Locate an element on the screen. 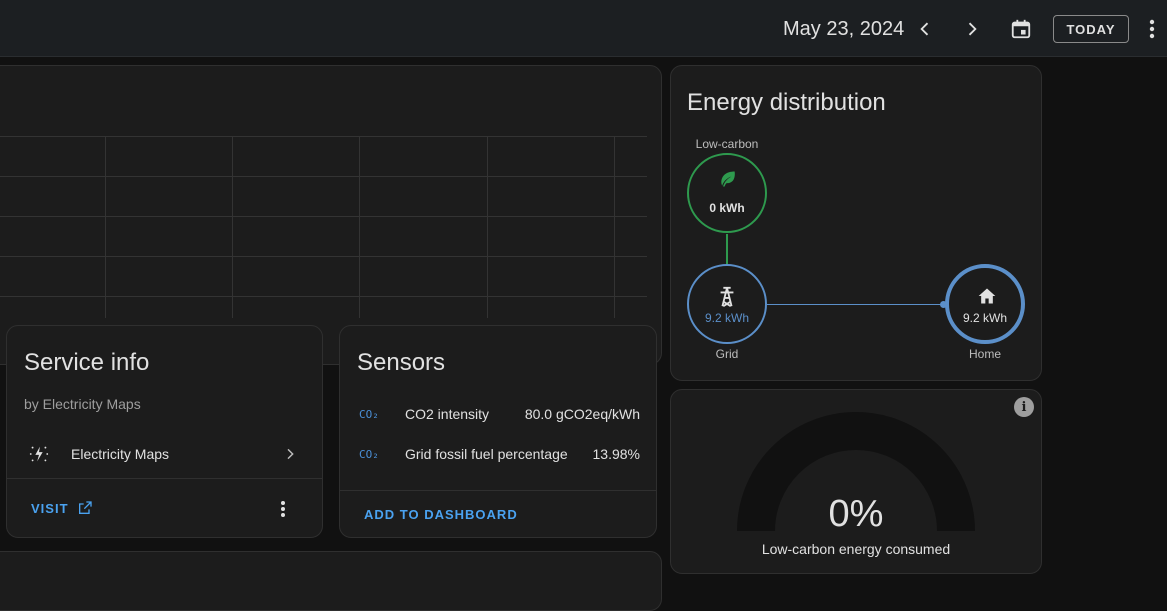  sensor-row-co2-intensity: CO₂ CO2 intensity 80.0 gCO2eq/kWh is located at coordinates (498, 415).